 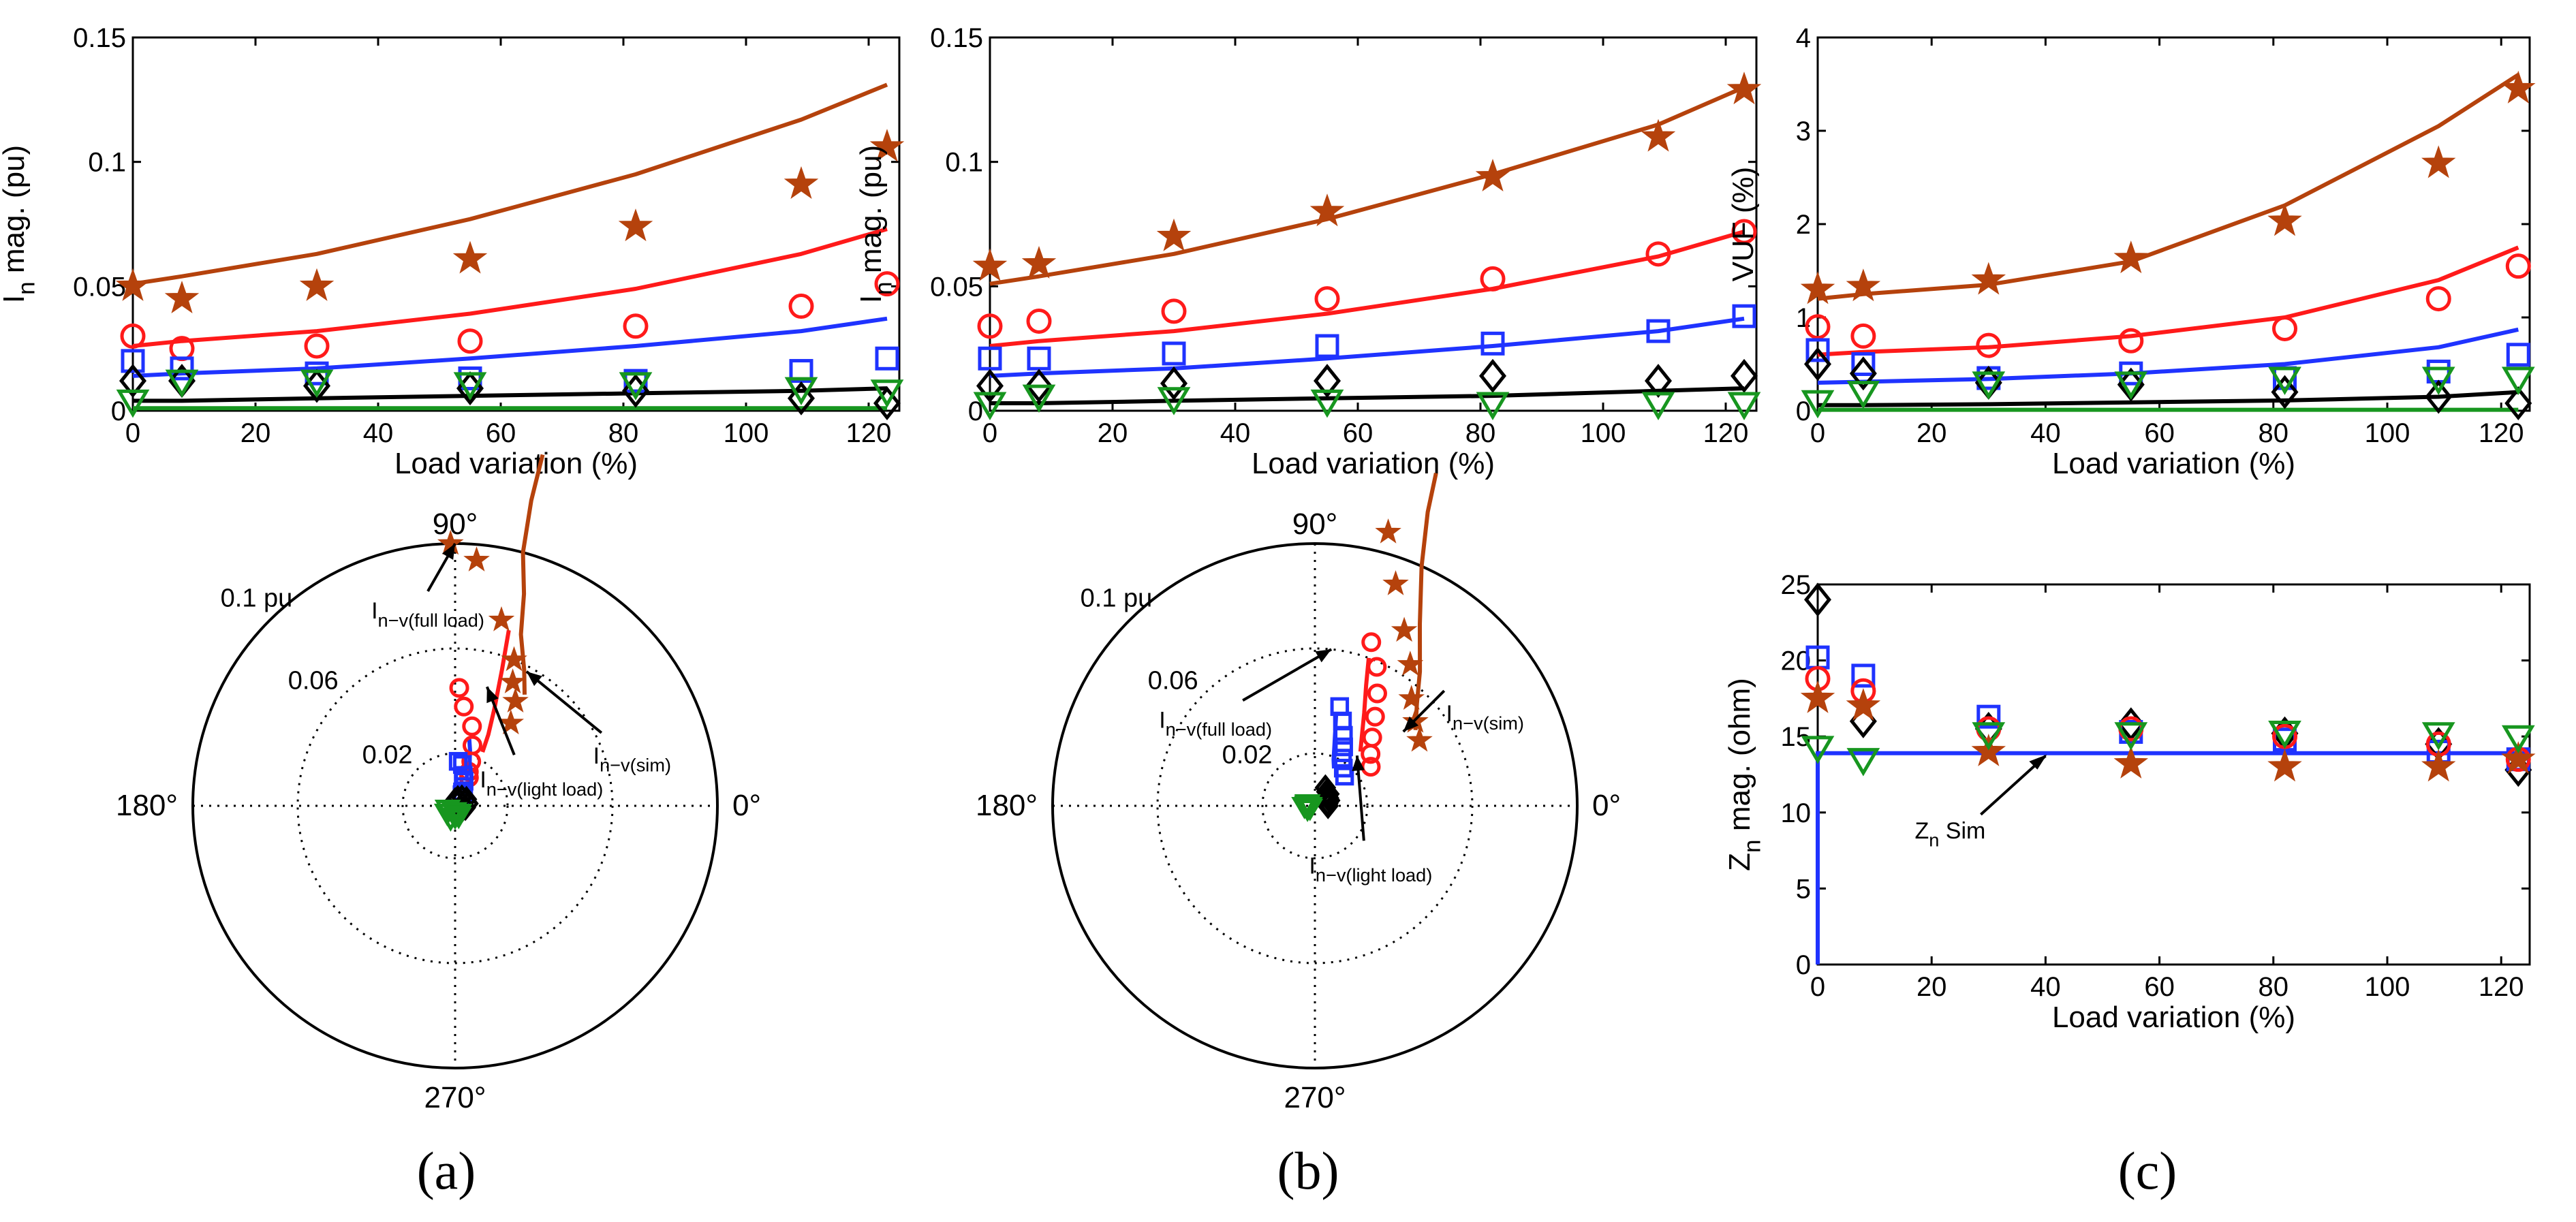 What do you see at coordinates (1803, 889) in the screenshot?
I see `y-tick-label: 5` at bounding box center [1803, 889].